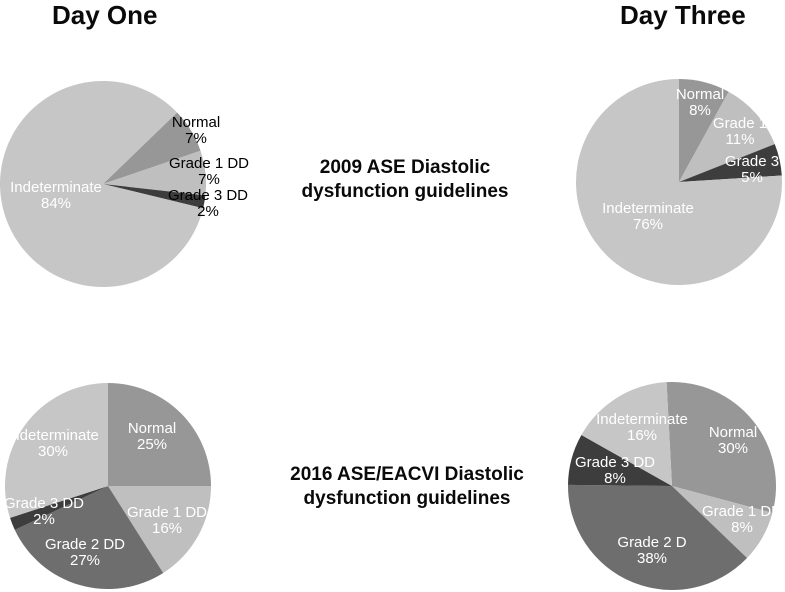  What do you see at coordinates (407, 498) in the screenshot?
I see `row-title-2016-line2: dysfunction guidelines` at bounding box center [407, 498].